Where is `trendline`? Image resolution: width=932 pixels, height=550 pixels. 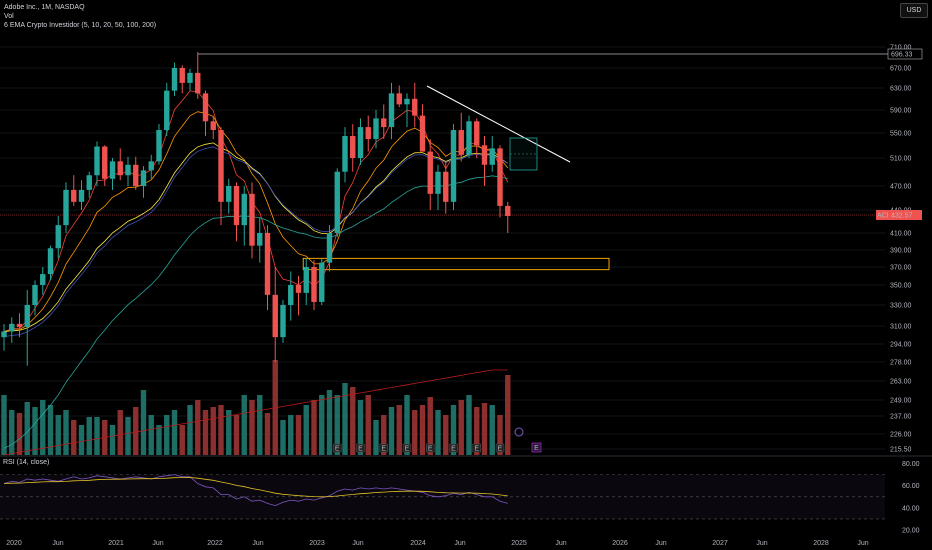
trendline is located at coordinates (498, 124).